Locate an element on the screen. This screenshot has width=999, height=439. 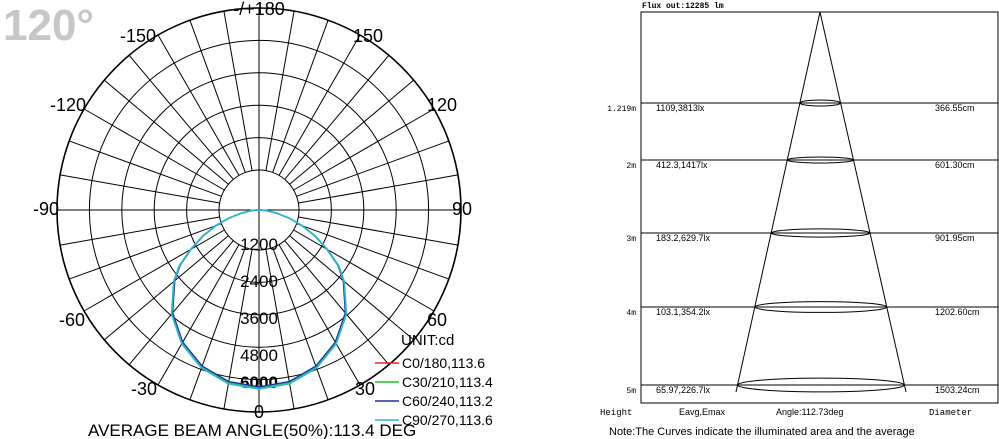
angle-label-0: 0 is located at coordinates (259, 412).